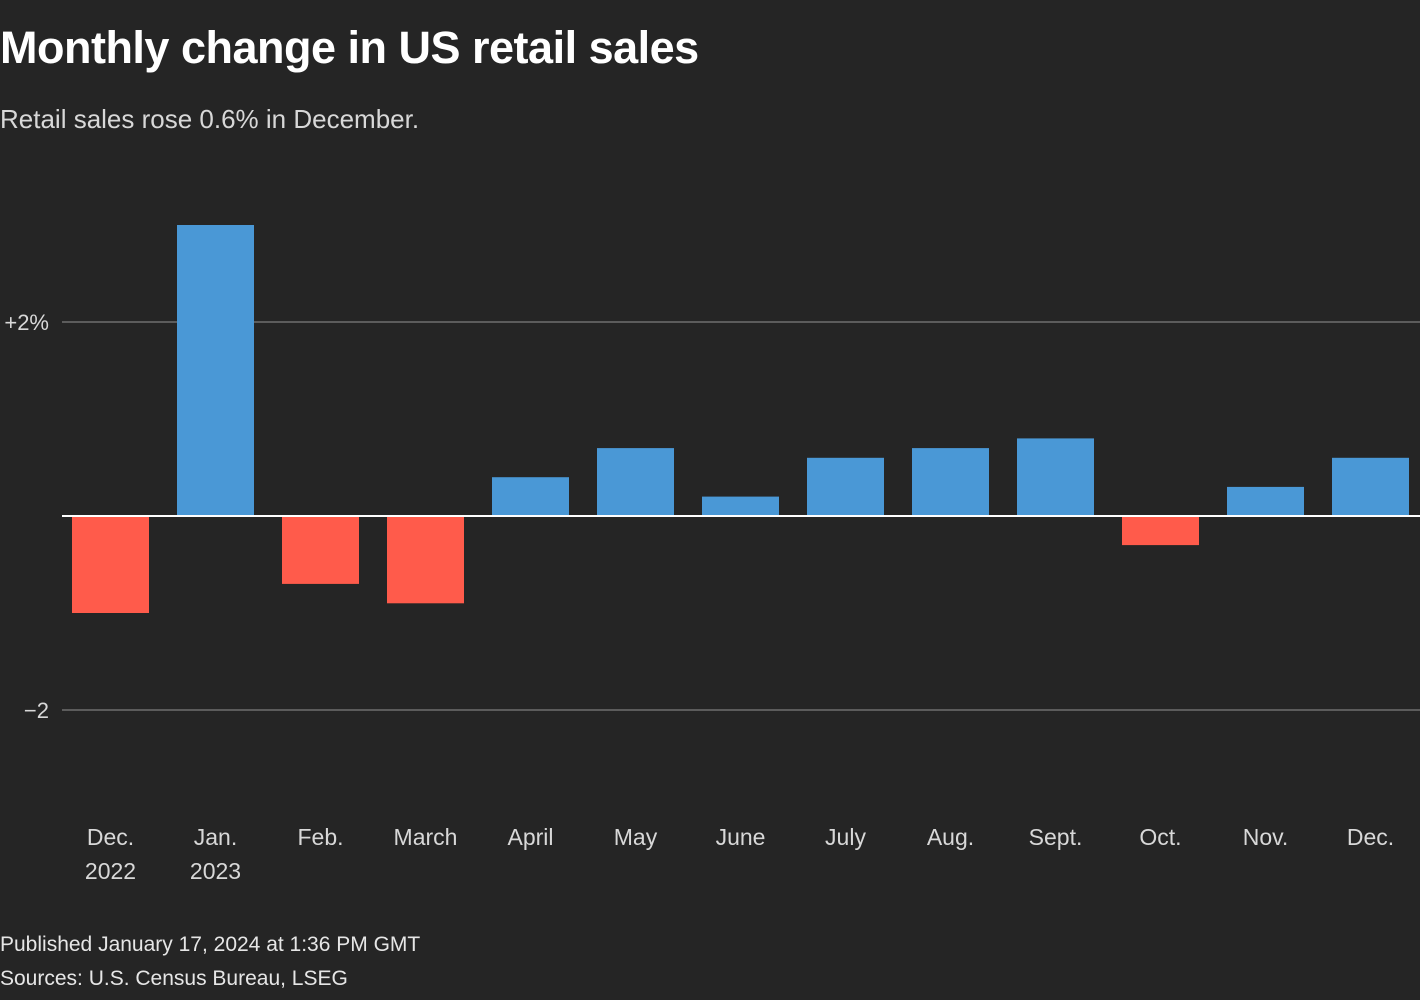 This screenshot has height=1000, width=1420. What do you see at coordinates (1160, 837) in the screenshot?
I see `x-tick-label: Oct.` at bounding box center [1160, 837].